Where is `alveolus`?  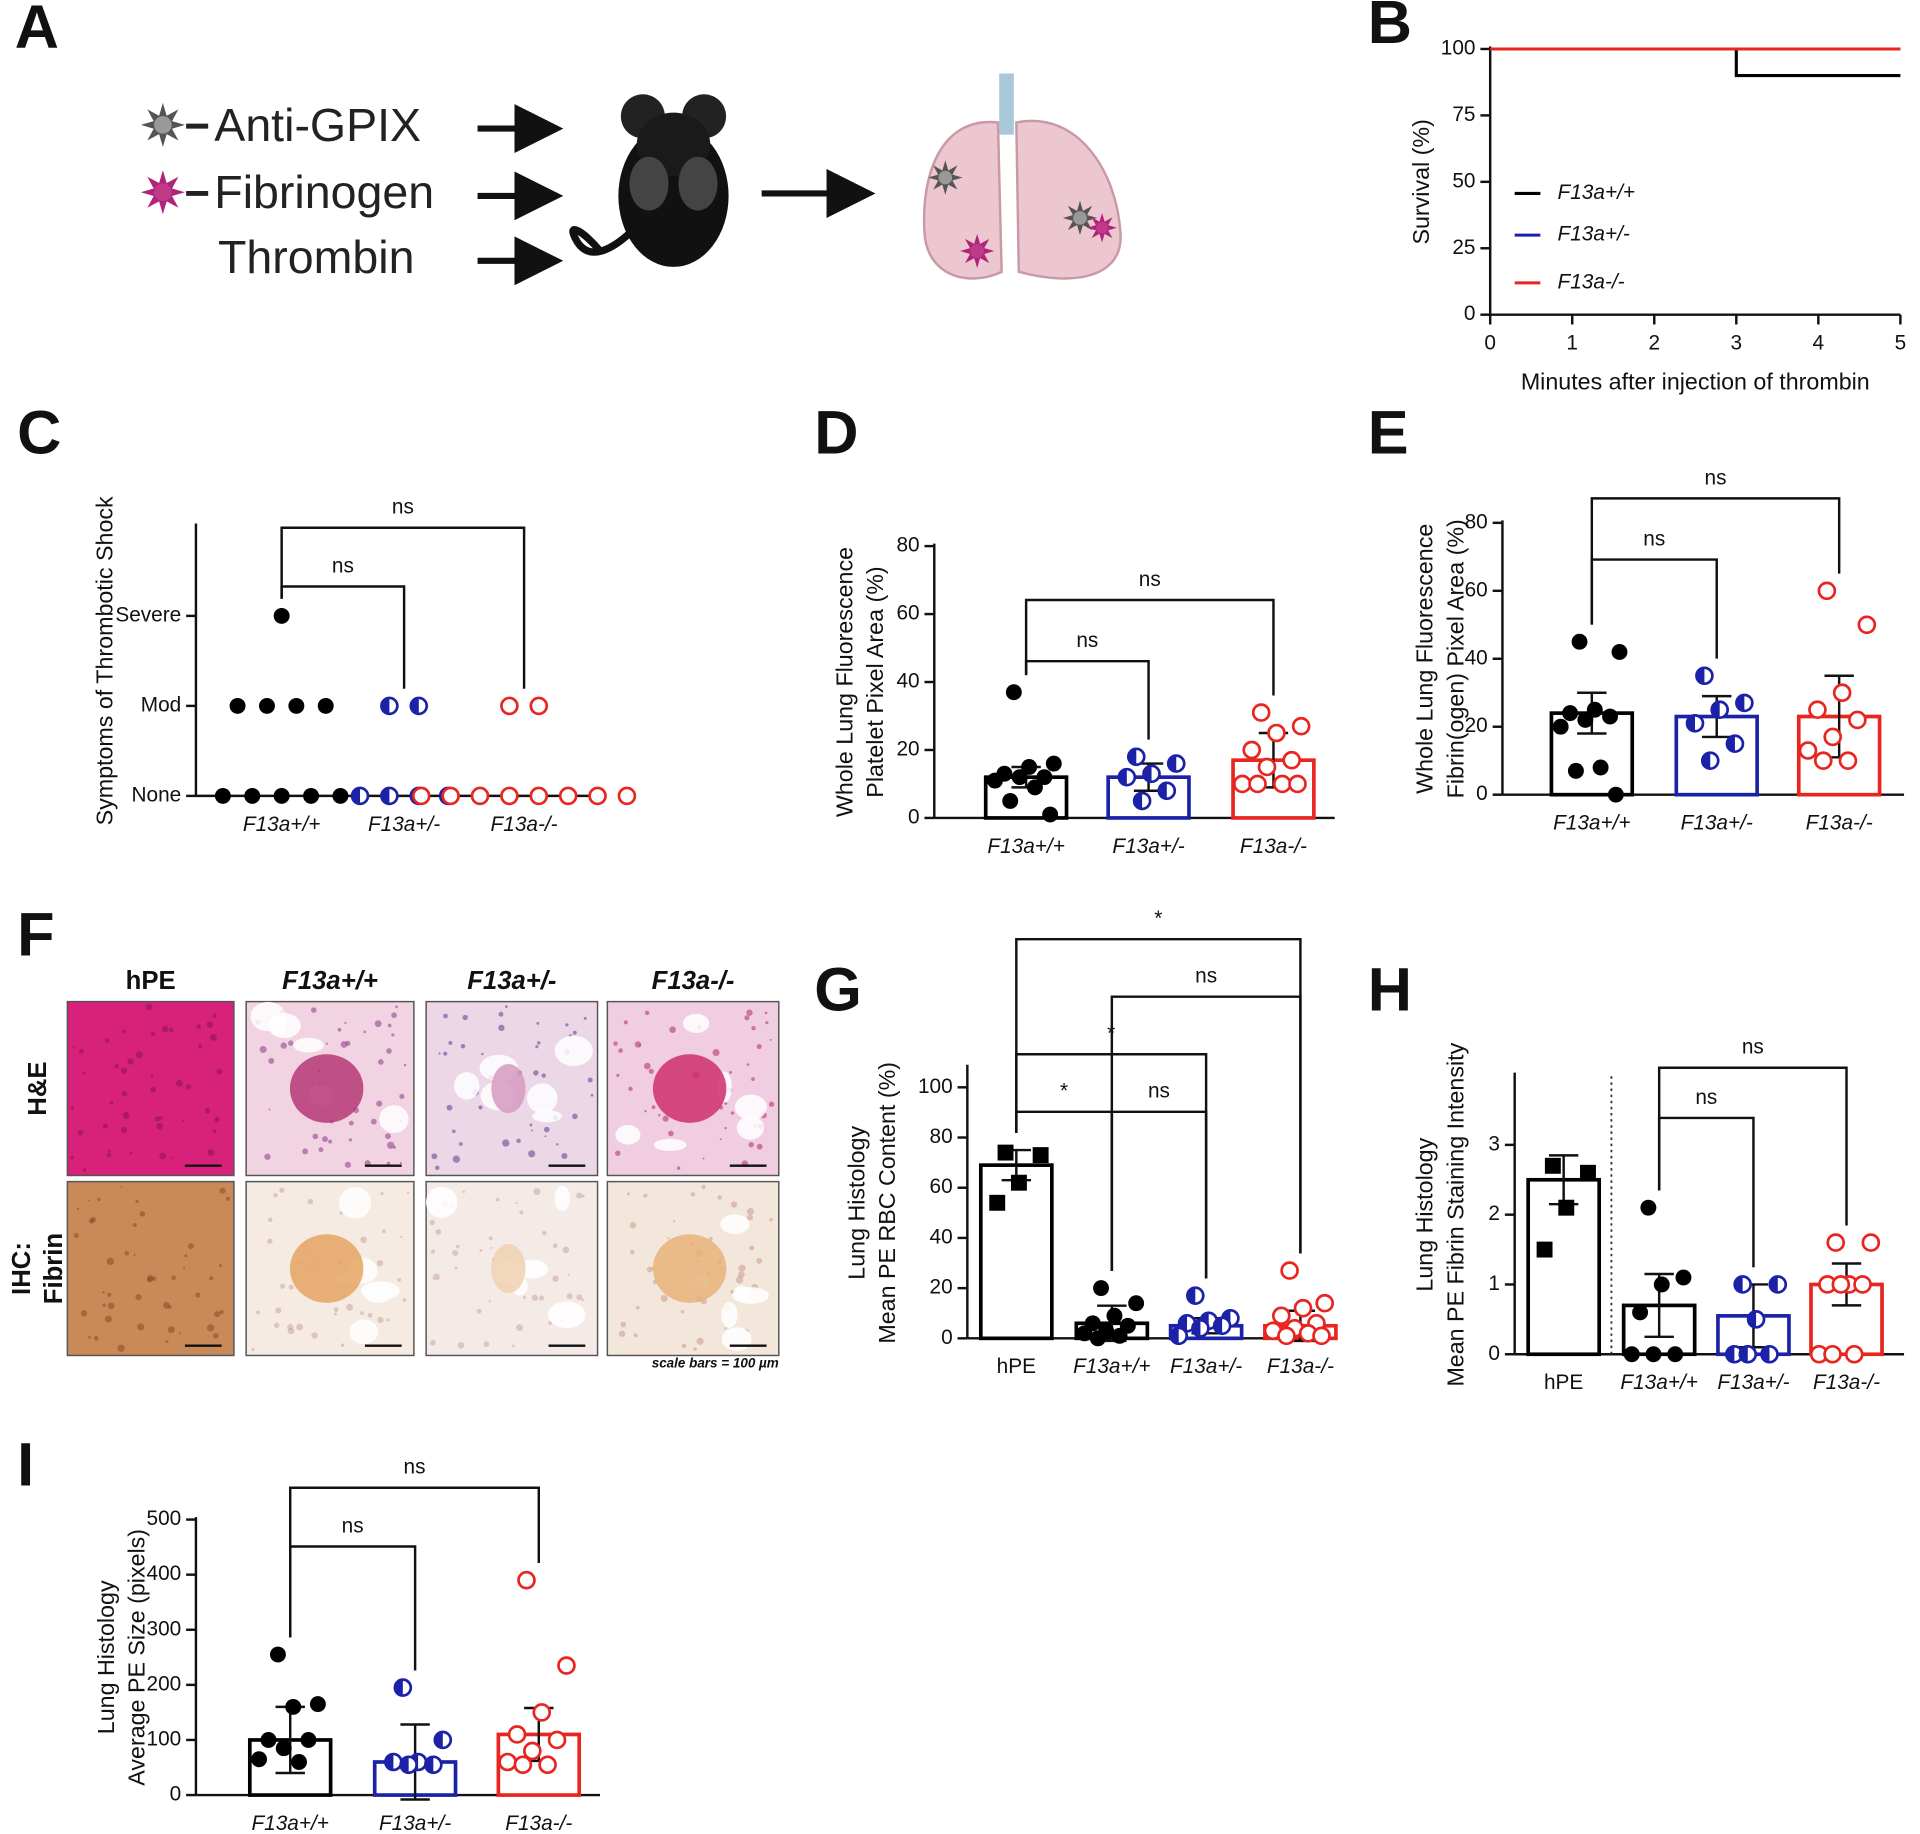
alveolus is located at coordinates (741, 1293).